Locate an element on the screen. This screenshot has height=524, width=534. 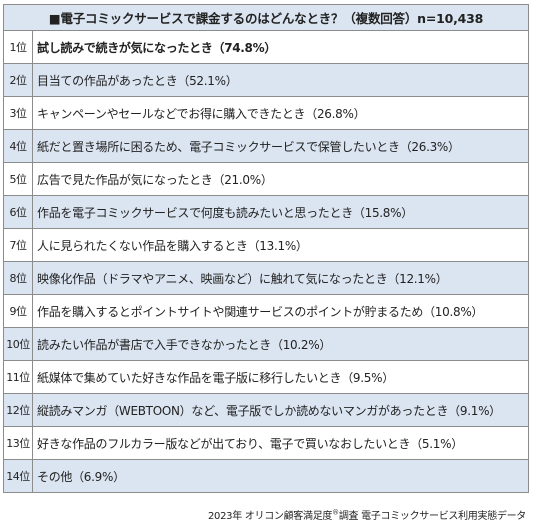
reason-cell: 好きな作品のフルカラー版などが出ており、電子で買いなおしたいとき（5.1%） is located at coordinates (280, 443).